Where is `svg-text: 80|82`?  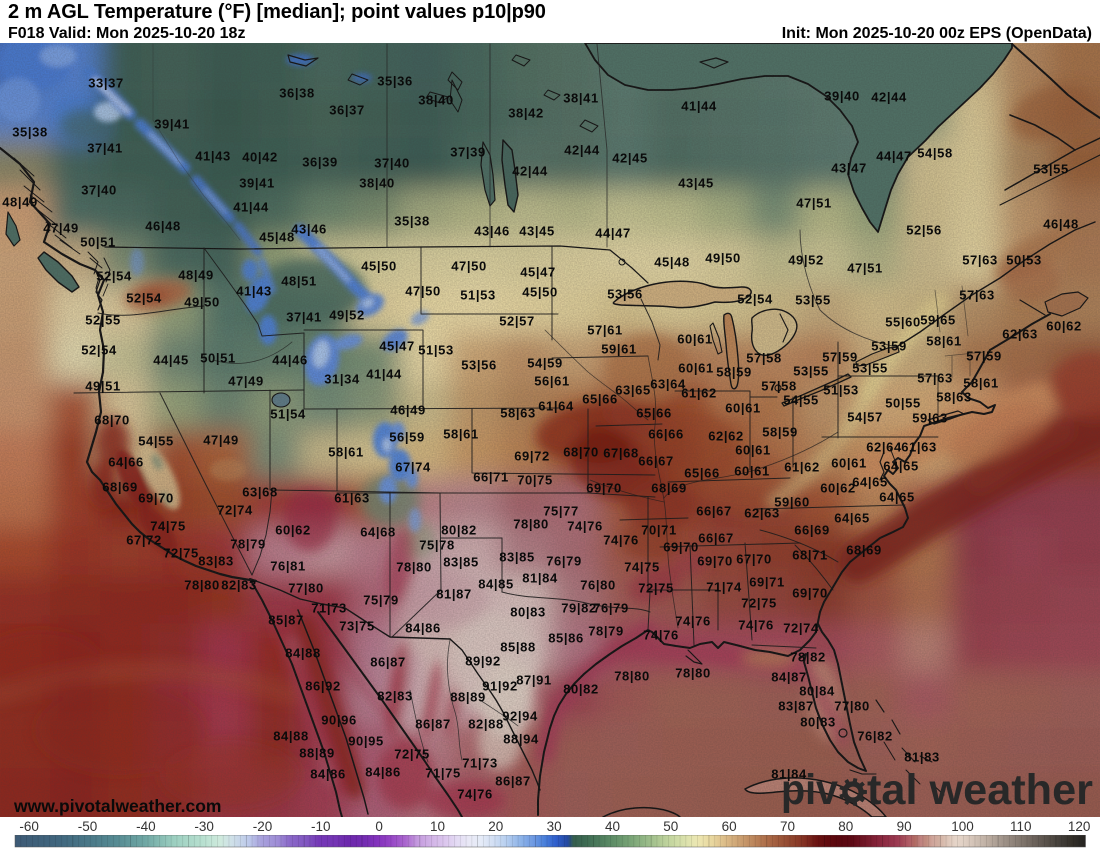 svg-text: 80|82 is located at coordinates (459, 530).